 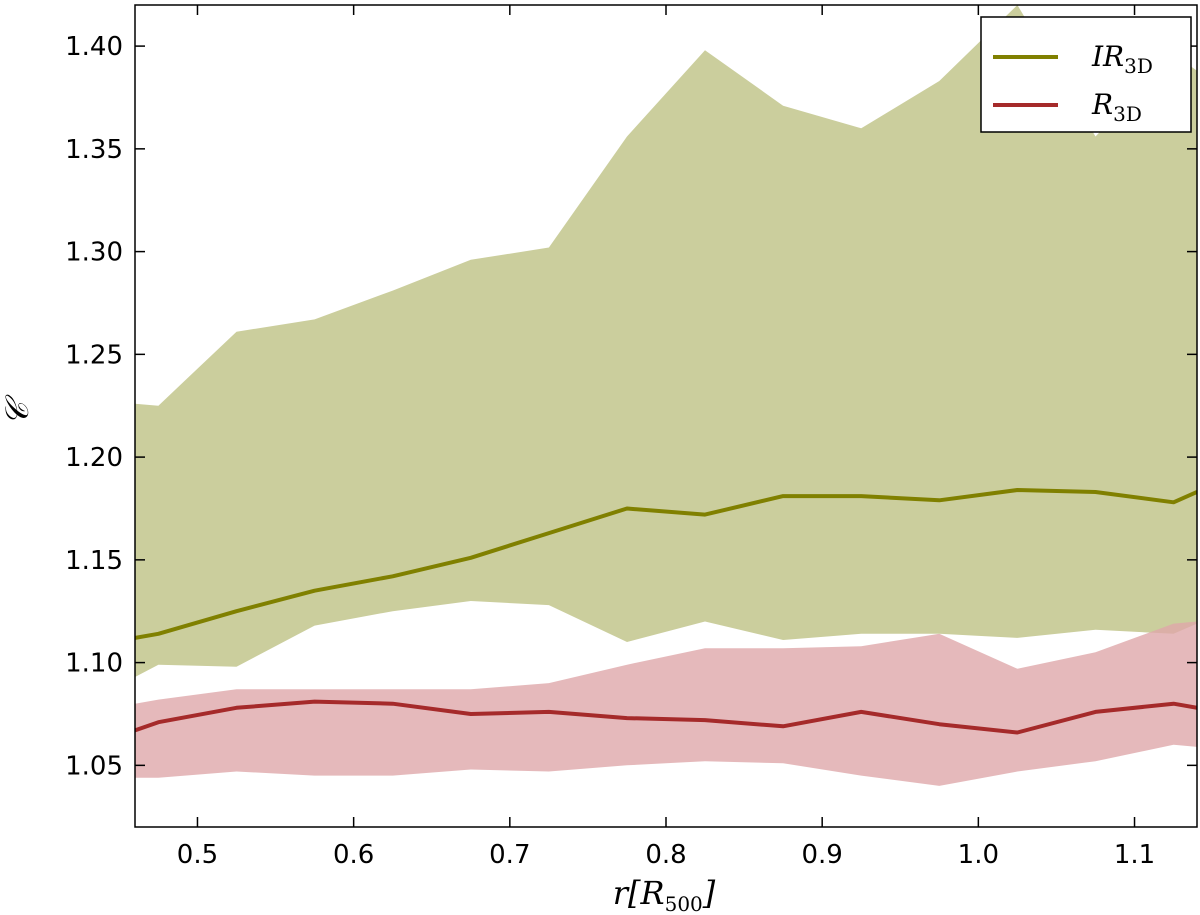 I want to click on legend-box, so click(x=1086, y=74).